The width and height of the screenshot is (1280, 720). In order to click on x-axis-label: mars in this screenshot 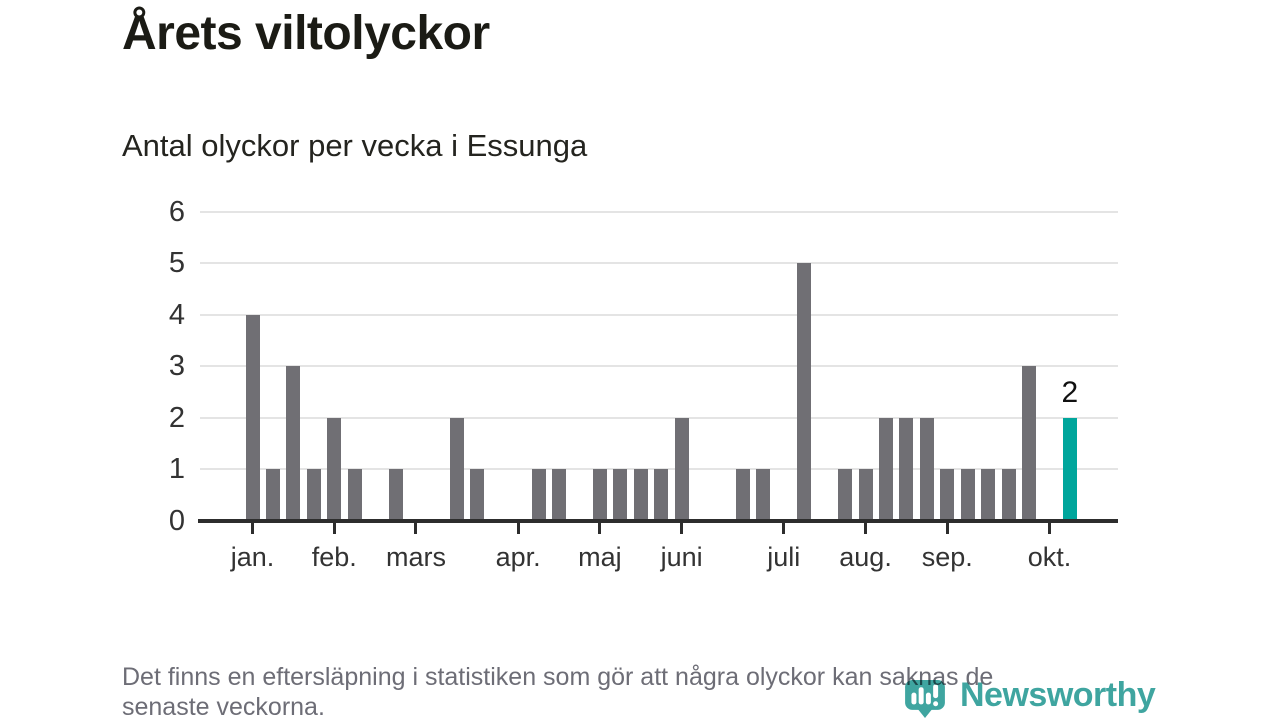, I will do `click(415, 557)`.